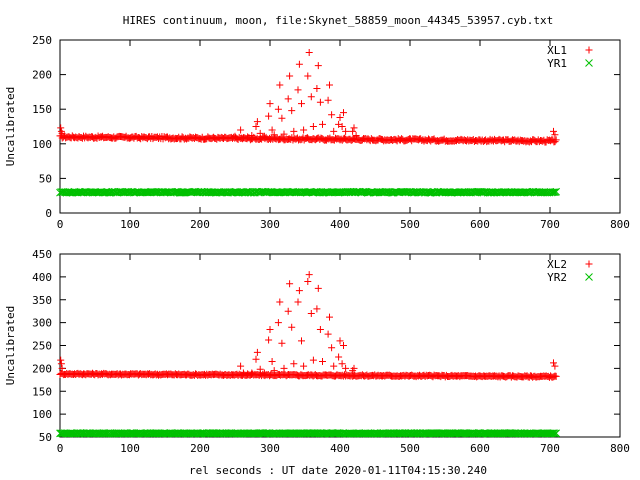 Image resolution: width=640 pixels, height=480 pixels. I want to click on y-tick-label: 150, so click(42, 391).